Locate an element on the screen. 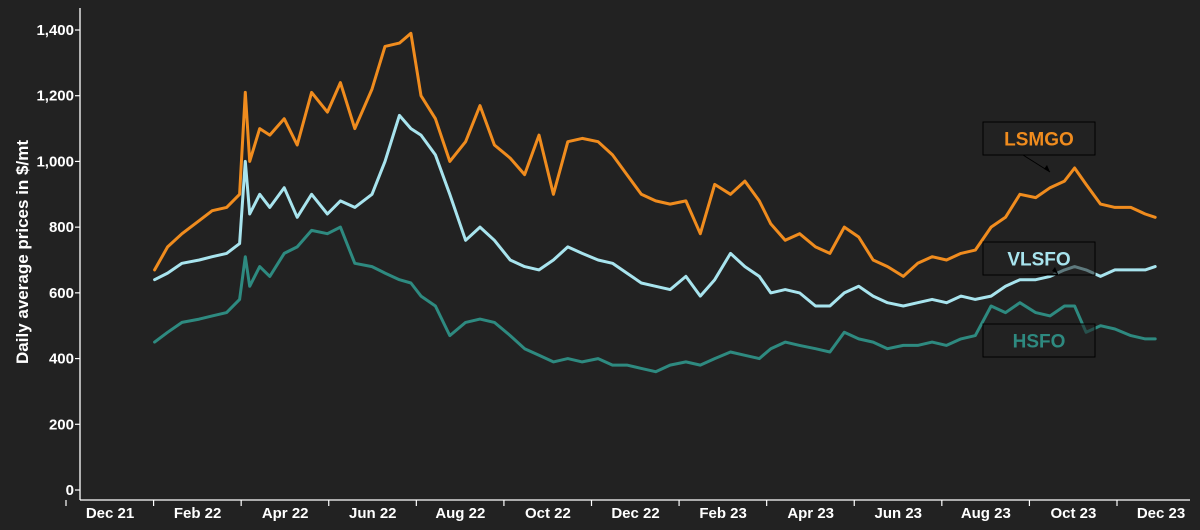 The width and height of the screenshot is (1200, 530). label-lsmgo: LSMGO is located at coordinates (1039, 147).